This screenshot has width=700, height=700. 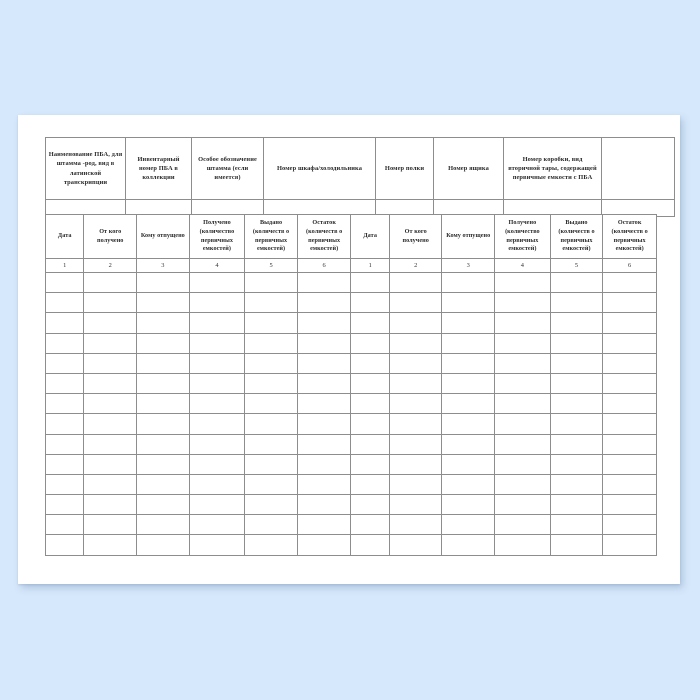 I want to click on entry-cell-extra-blank, so click(x=638, y=208).